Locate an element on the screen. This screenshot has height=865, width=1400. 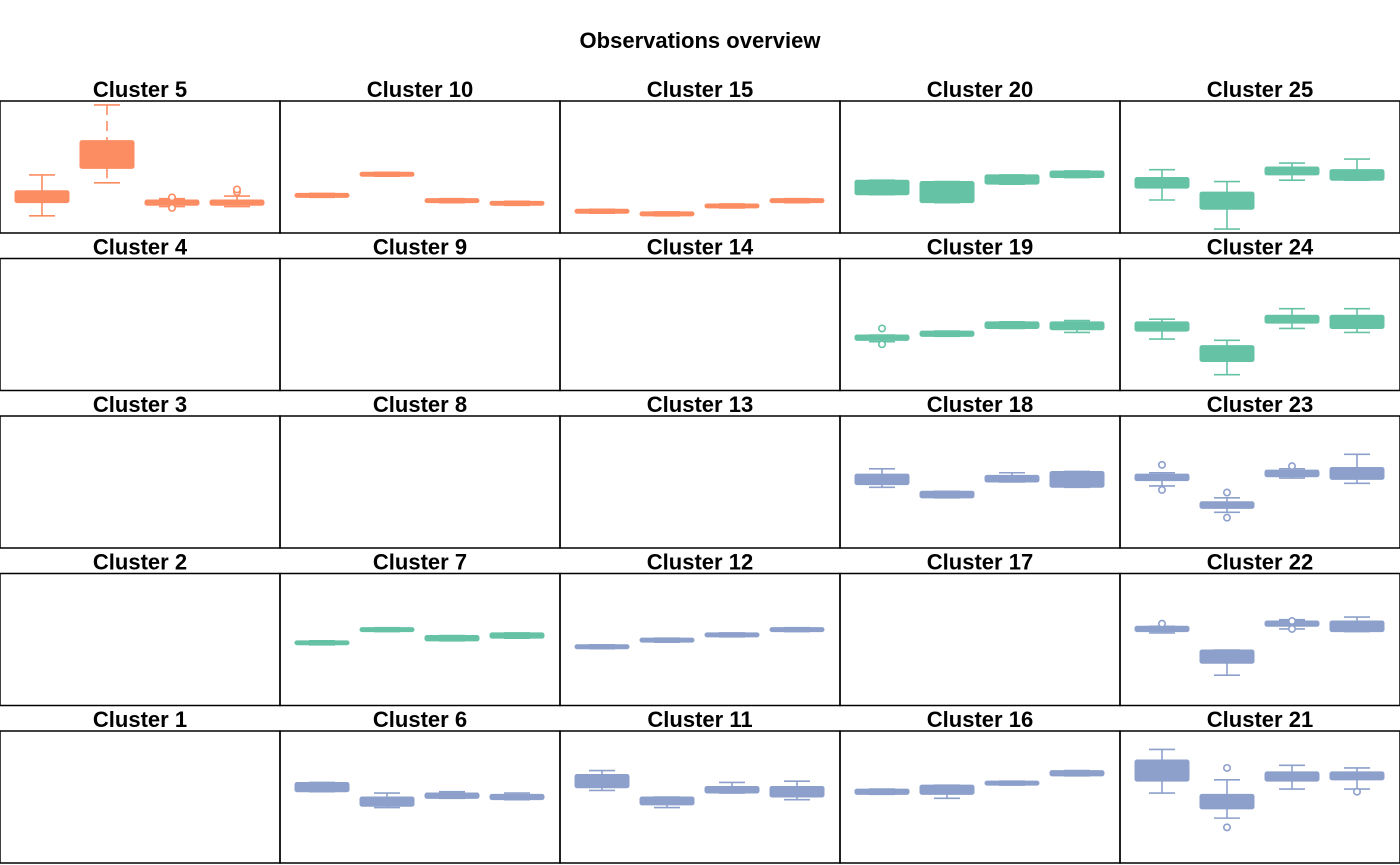
panel-cluster-19: Cluster 19 is located at coordinates (980, 313).